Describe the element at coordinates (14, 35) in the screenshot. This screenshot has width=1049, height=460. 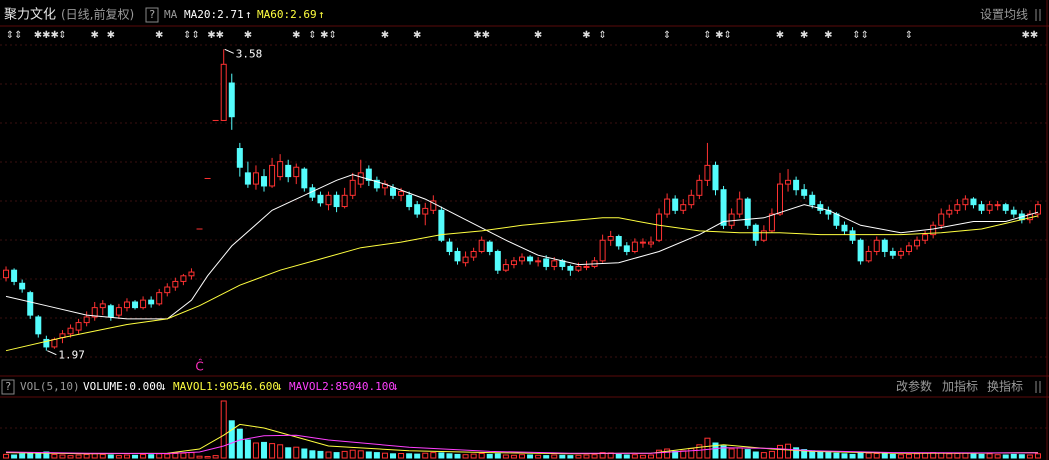
I see `signal: ⇕⇕` at that location.